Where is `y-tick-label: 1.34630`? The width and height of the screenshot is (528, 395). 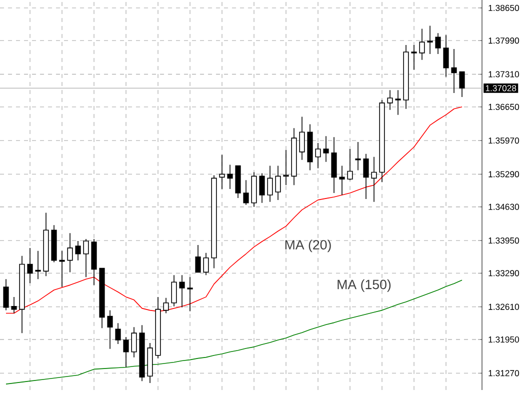
y-tick-label: 1.34630 is located at coordinates (504, 207).